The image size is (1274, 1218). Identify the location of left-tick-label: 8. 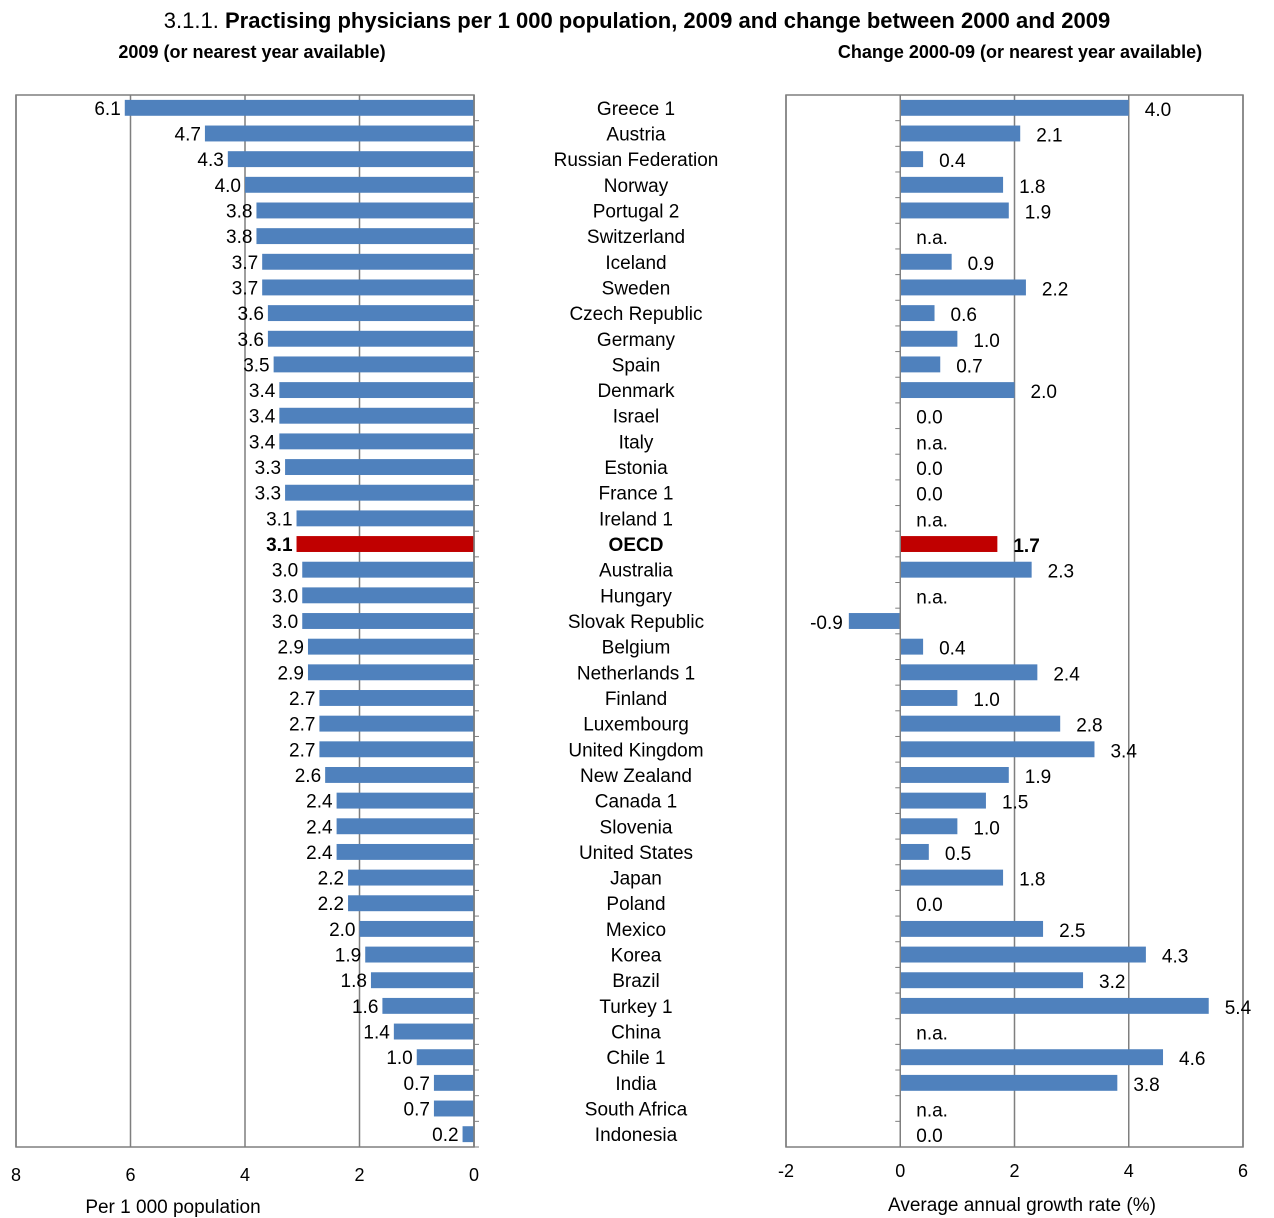
(16, 1175).